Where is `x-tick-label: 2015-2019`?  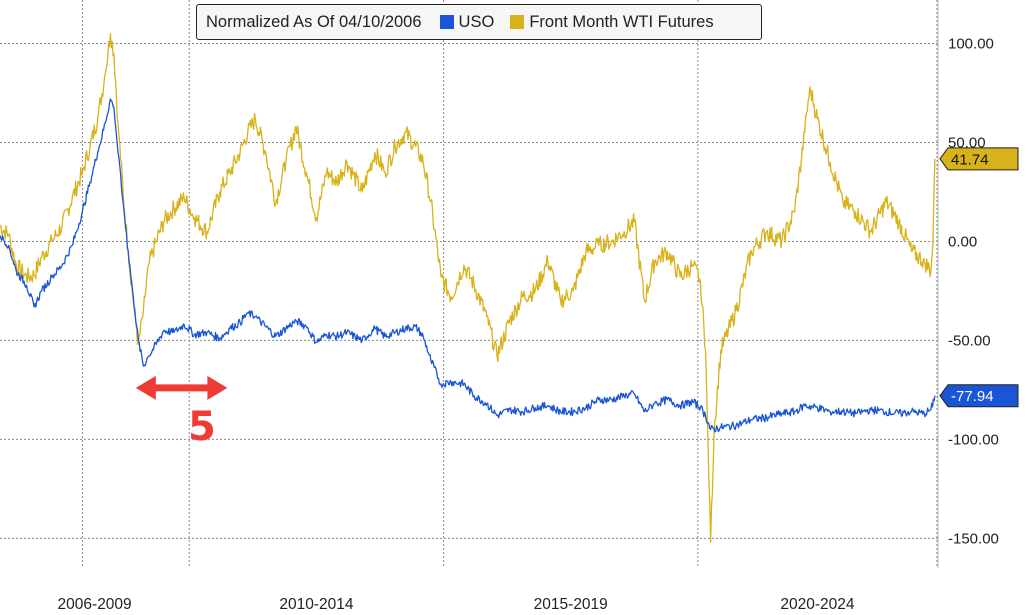
x-tick-label: 2015-2019 is located at coordinates (571, 604).